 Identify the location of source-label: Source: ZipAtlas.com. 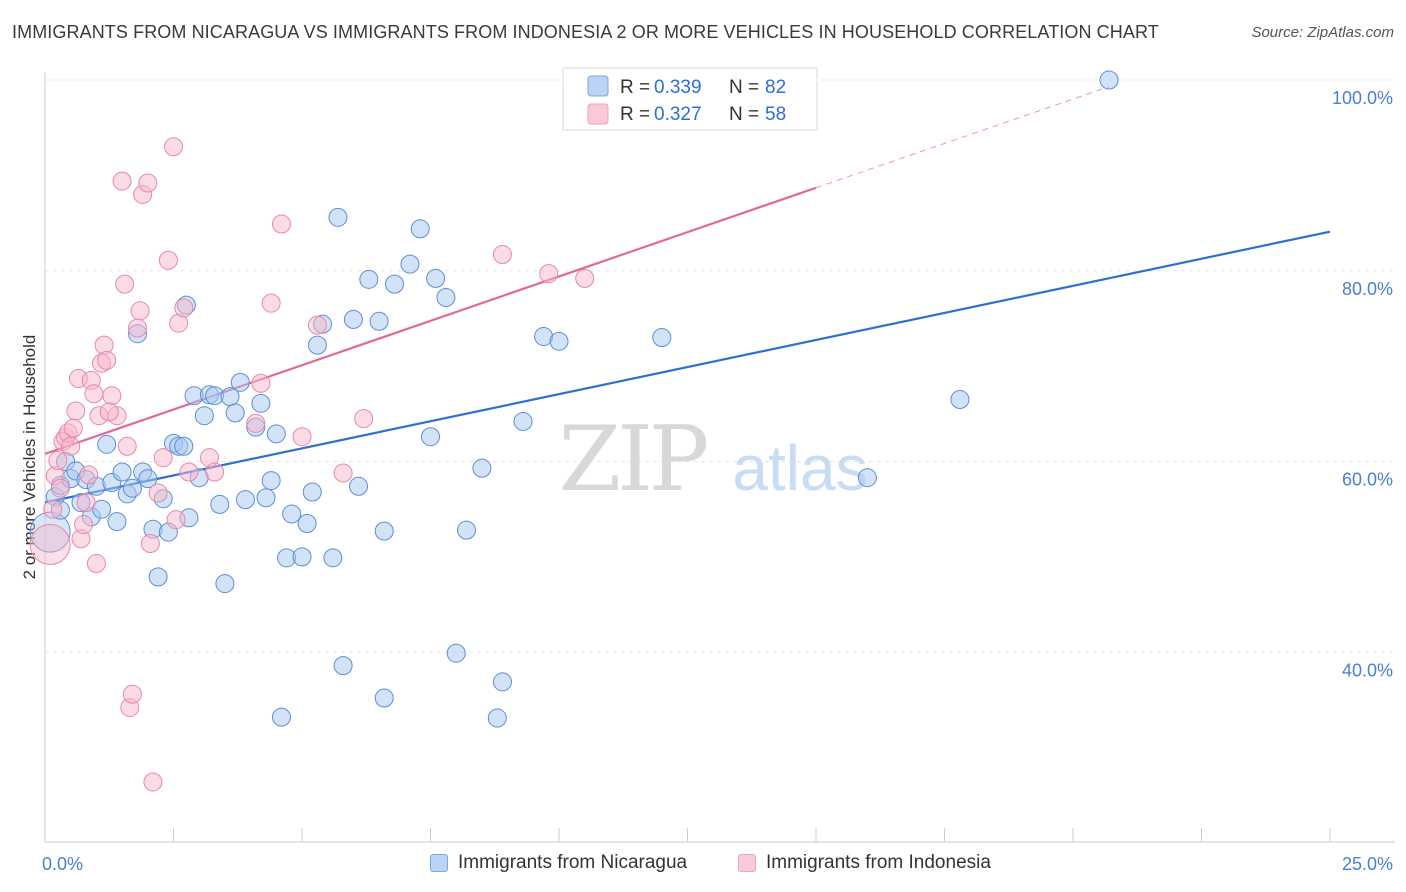
(1322, 32).